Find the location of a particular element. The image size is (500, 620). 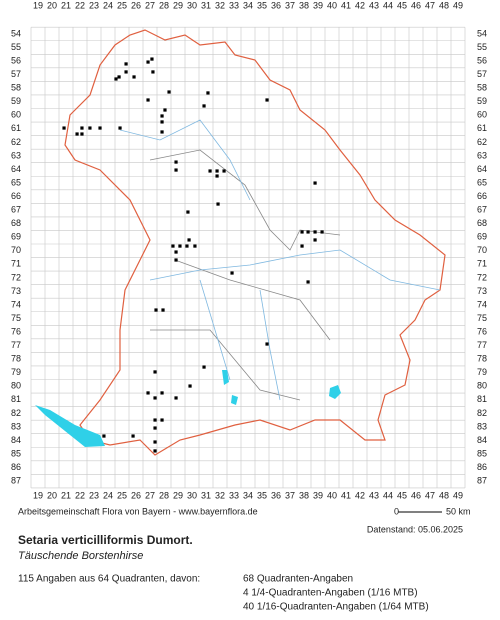

row-label: 87 is located at coordinates (482, 481).